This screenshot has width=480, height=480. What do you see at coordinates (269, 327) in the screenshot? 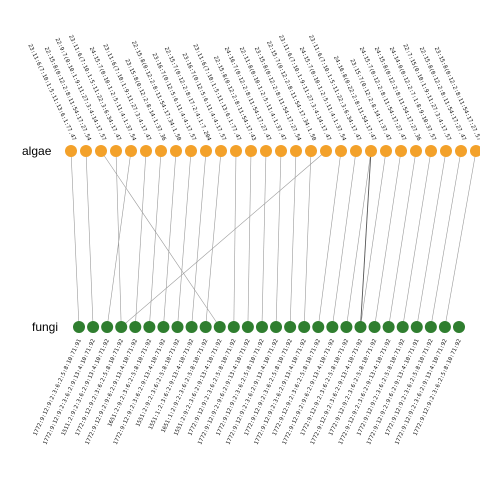
I see `fungi-node-layer` at bounding box center [269, 327].